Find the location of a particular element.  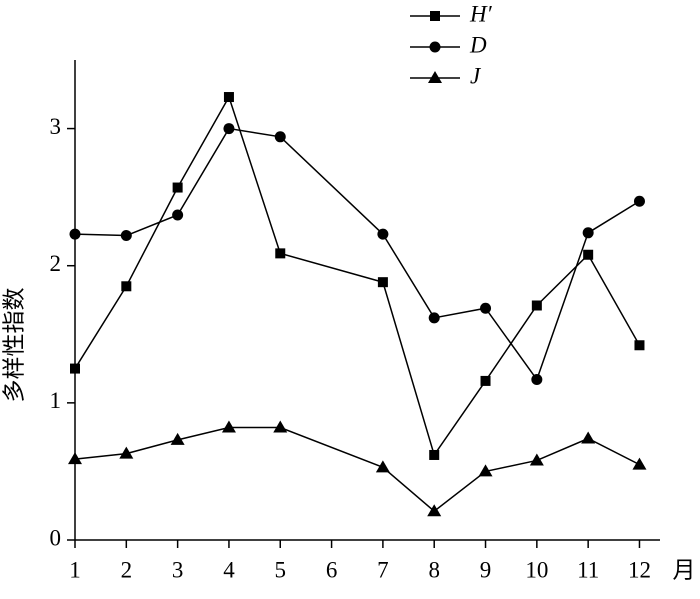

y-tick-label: 1 is located at coordinates (56, 400).